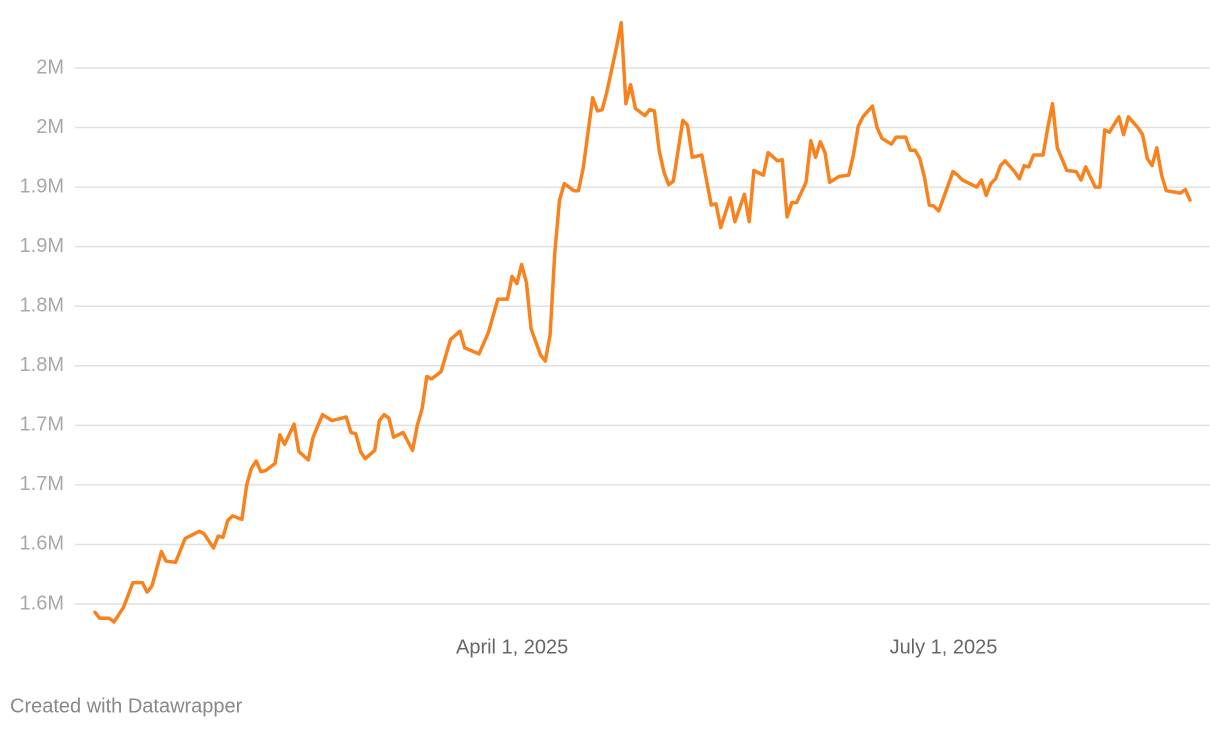  I want to click on footer: Created with Datawrapper, so click(126, 706).